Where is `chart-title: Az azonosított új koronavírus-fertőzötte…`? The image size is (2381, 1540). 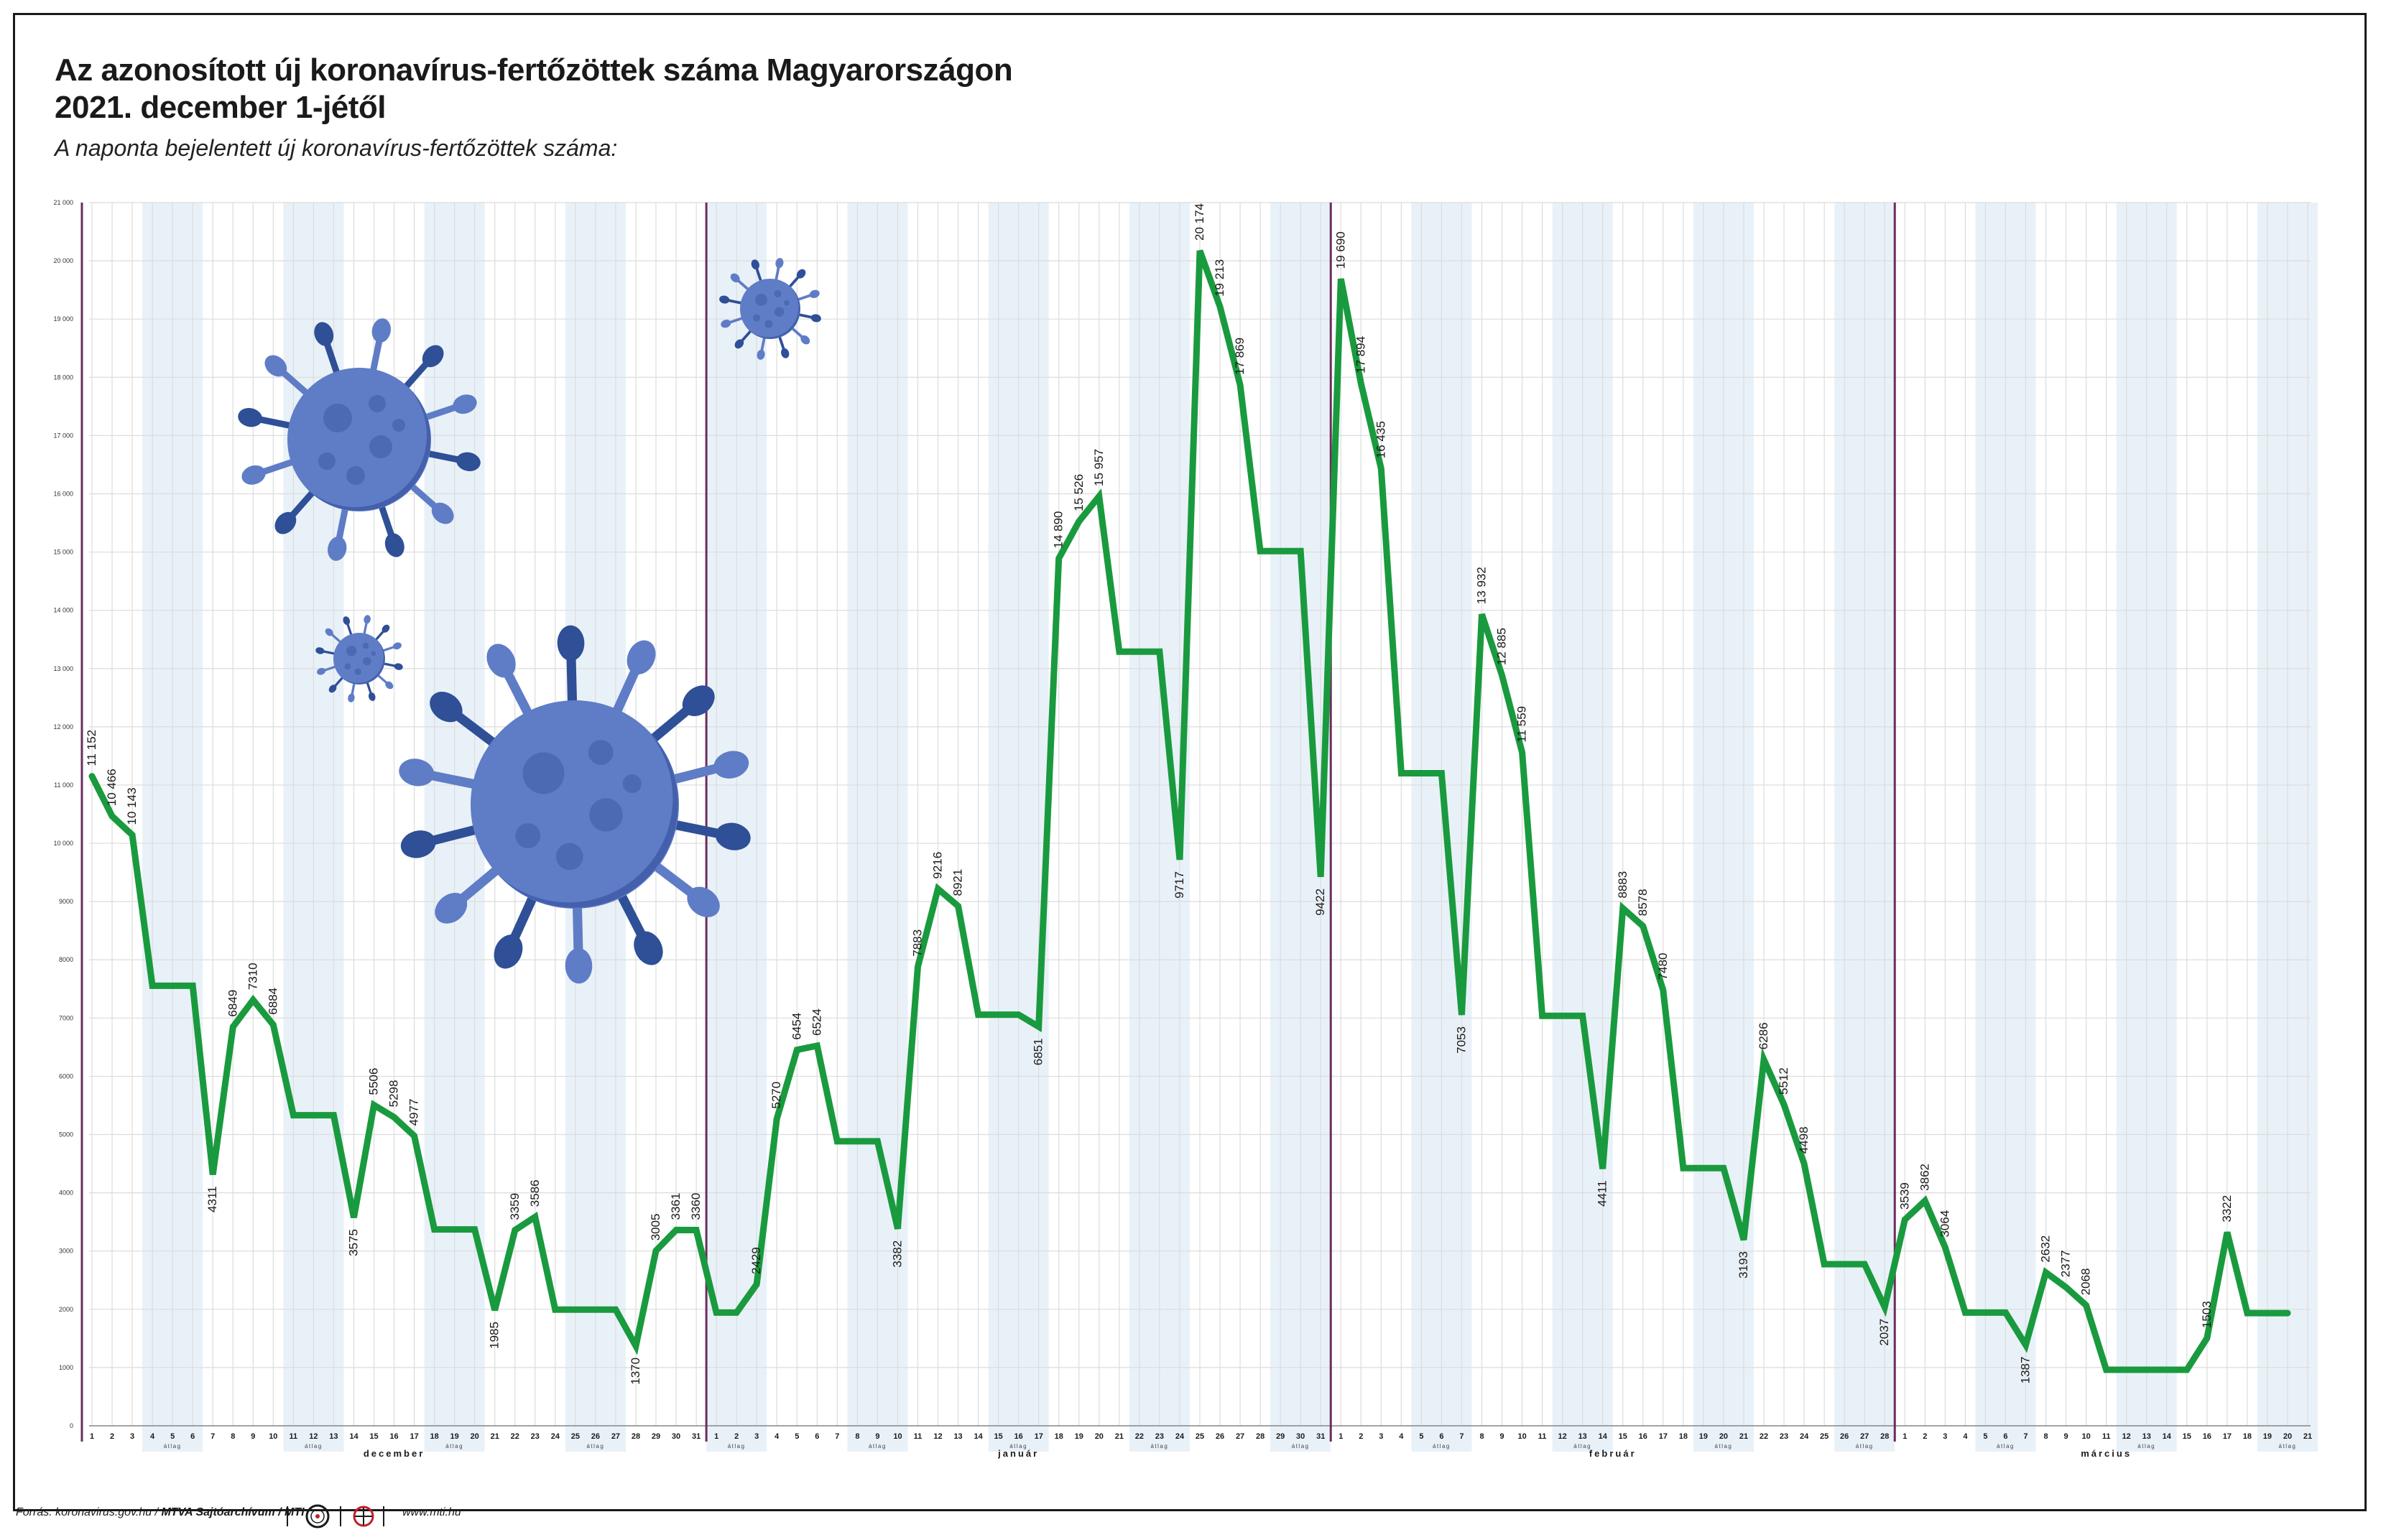 chart-title: Az azonosított új koronavírus-fertőzötte… is located at coordinates (534, 89).